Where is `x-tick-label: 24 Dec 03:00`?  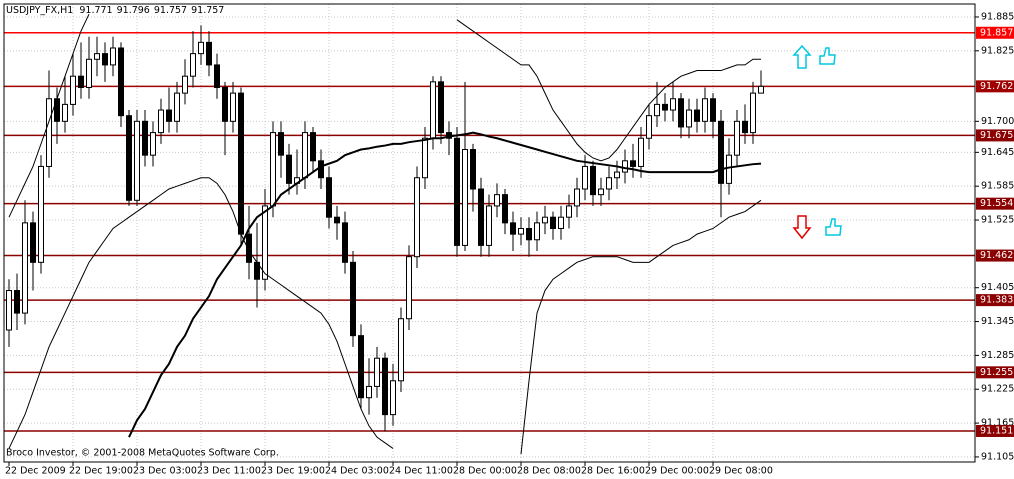
x-tick-label: 24 Dec 03:00 is located at coordinates (357, 471).